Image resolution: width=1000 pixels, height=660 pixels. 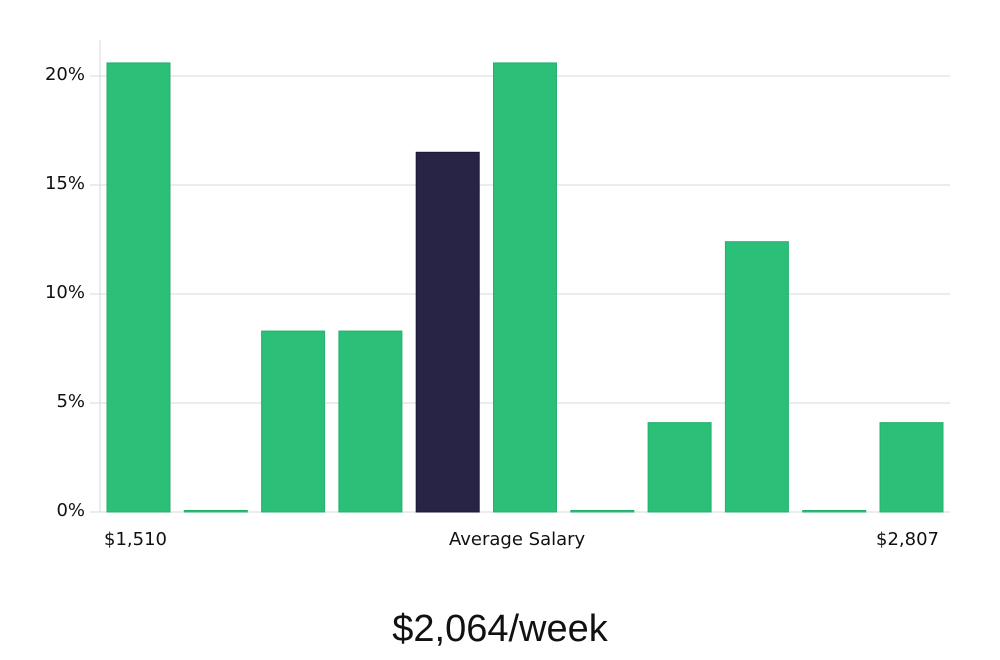 What do you see at coordinates (70, 401) in the screenshot?
I see `y-tick-label: 5%` at bounding box center [70, 401].